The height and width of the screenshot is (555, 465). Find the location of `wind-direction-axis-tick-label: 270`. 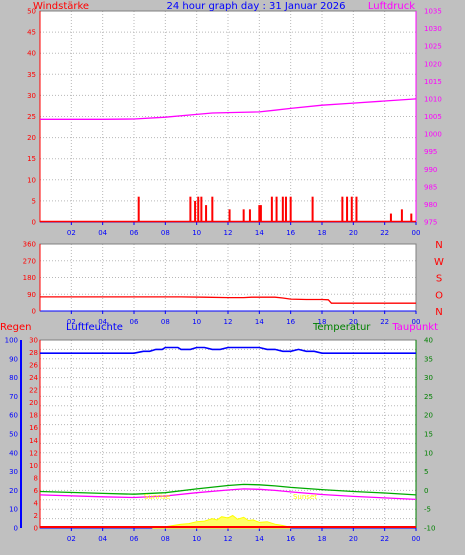

wind-direction-axis-tick-label: 270 is located at coordinates (29, 261).